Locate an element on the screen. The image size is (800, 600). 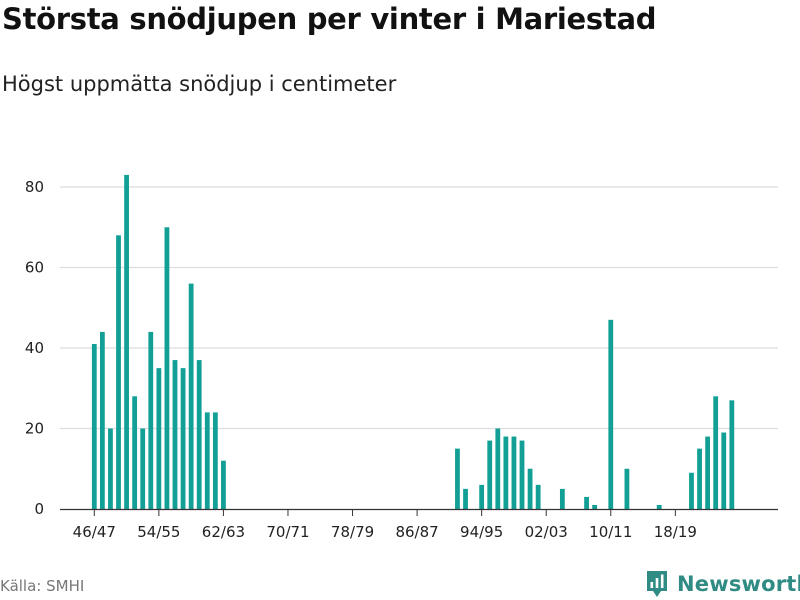
chart-title: Största snödjupen per vinter i Mariestad is located at coordinates (329, 19).